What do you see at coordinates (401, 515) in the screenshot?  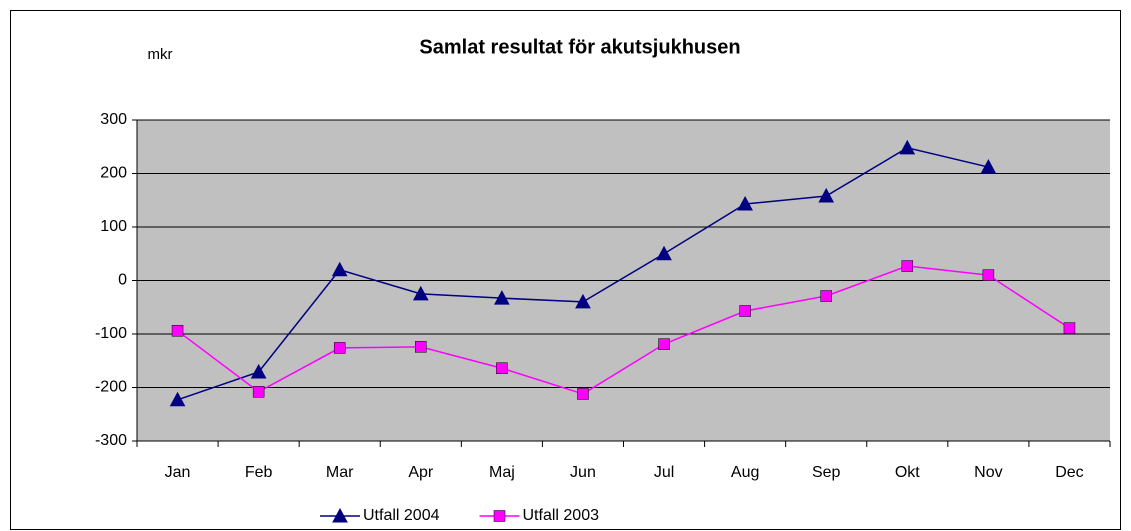 I see `legend-label: Utfall 2004` at bounding box center [401, 515].